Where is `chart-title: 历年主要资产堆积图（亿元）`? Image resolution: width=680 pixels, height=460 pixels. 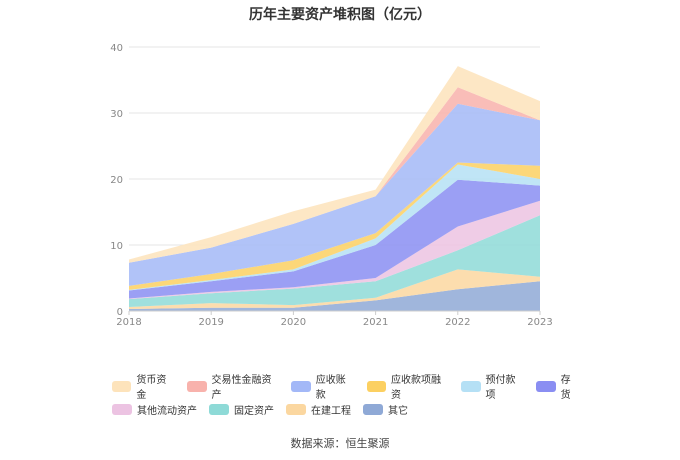 chart-title: 历年主要资产堆积图（亿元） is located at coordinates (340, 15).